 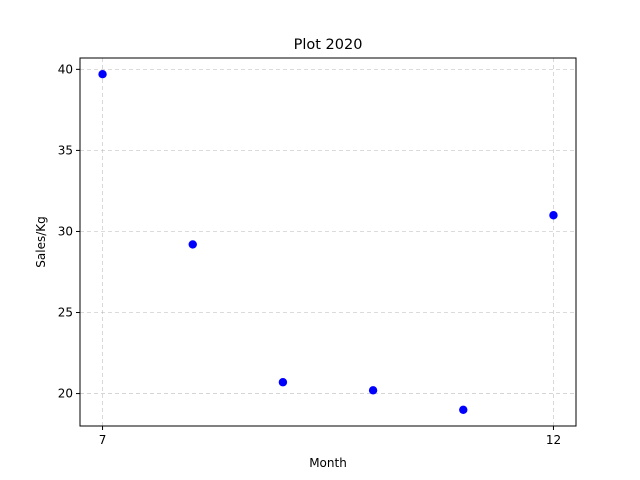 I want to click on chart-title: Plot 2020, so click(x=328, y=45).